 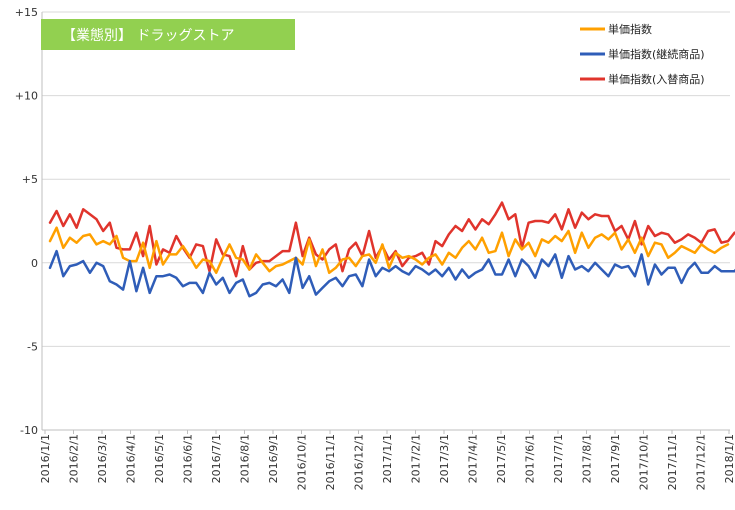 What do you see at coordinates (26, 12) in the screenshot?
I see `y-tick-label: +15` at bounding box center [26, 12].